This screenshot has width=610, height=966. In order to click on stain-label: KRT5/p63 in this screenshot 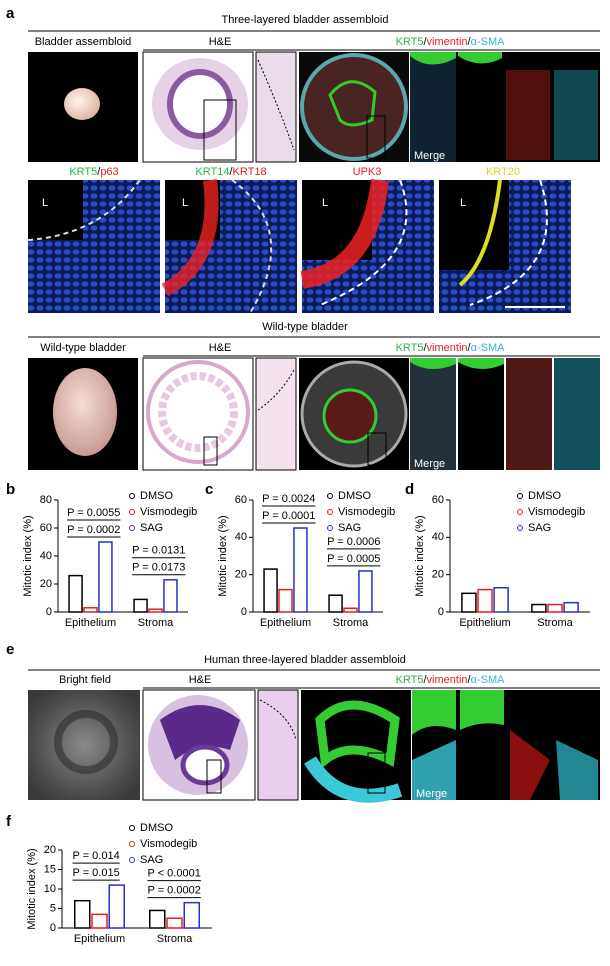, I will do `click(93, 172)`.